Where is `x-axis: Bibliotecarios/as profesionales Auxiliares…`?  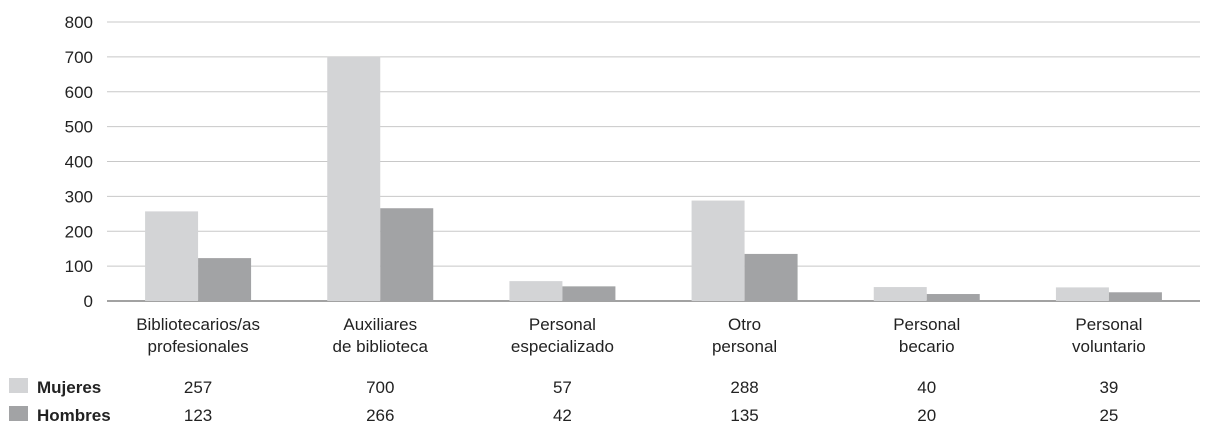
x-axis: Bibliotecarios/as profesionales Auxiliares… is located at coordinates (641, 335).